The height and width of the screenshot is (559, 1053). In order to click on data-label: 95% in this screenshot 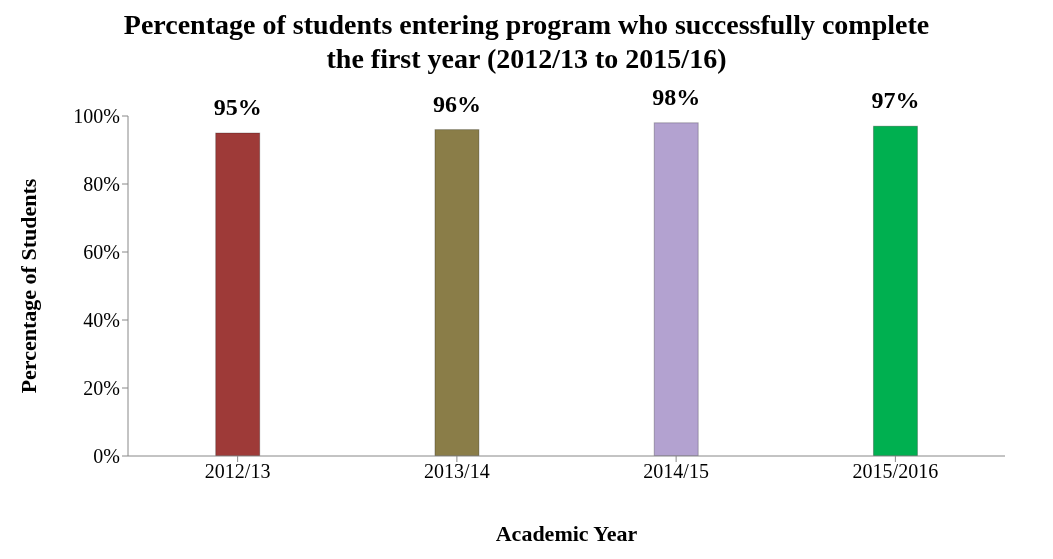, I will do `click(237, 107)`.